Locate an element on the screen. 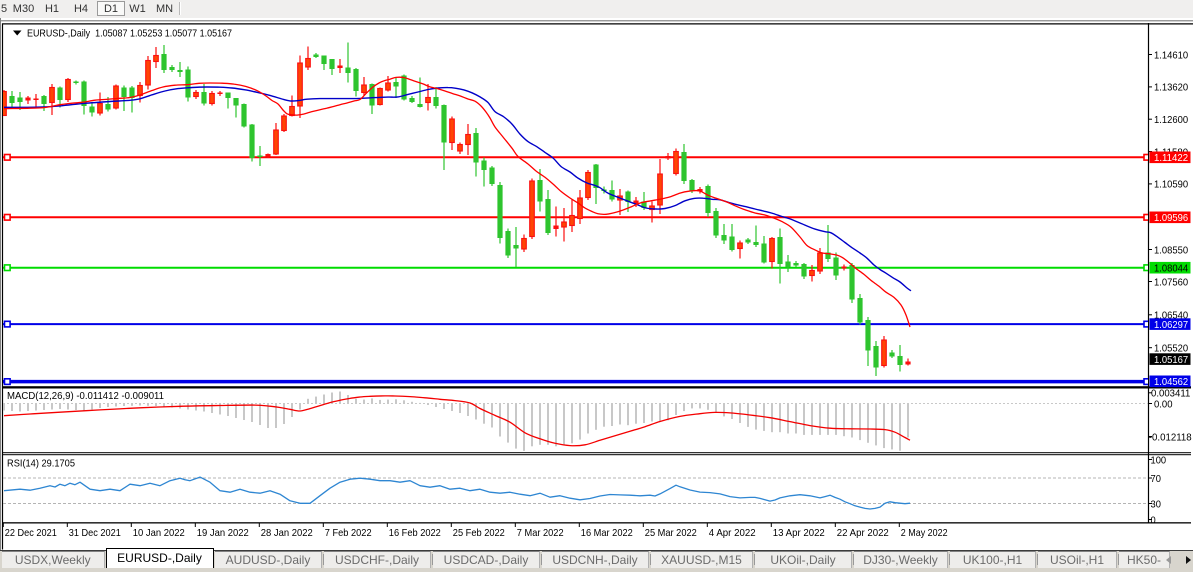 This screenshot has width=1193, height=572. svg-text:MACD(12,26,9) -0.011412 -0.009: MACD(12,26,9) -0.011412 -0.009011 is located at coordinates (85, 396).